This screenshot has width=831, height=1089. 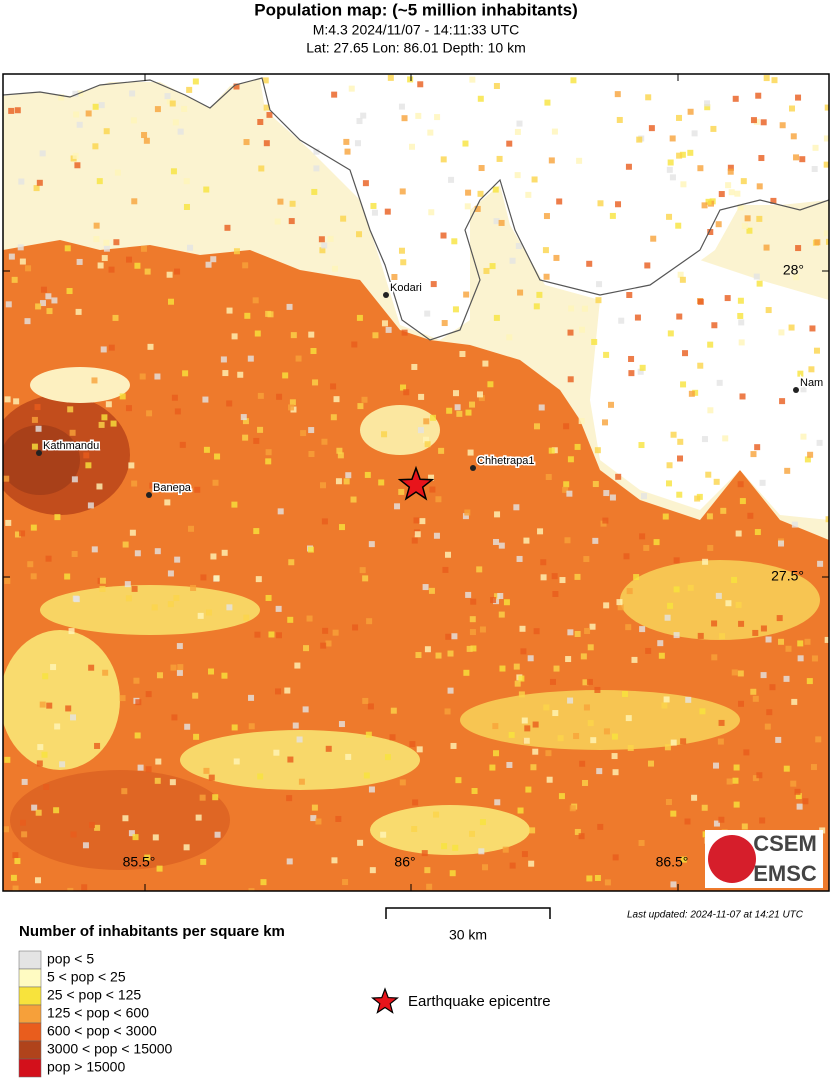 What do you see at coordinates (450, 830) in the screenshot?
I see `sparse-area` at bounding box center [450, 830].